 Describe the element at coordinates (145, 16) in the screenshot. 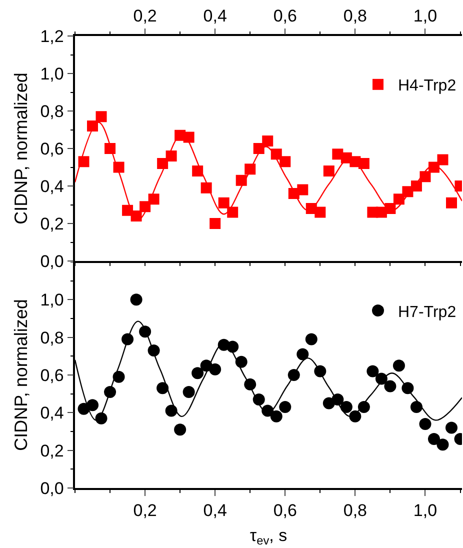

I see `x2-tick-label: 0,2` at that location.